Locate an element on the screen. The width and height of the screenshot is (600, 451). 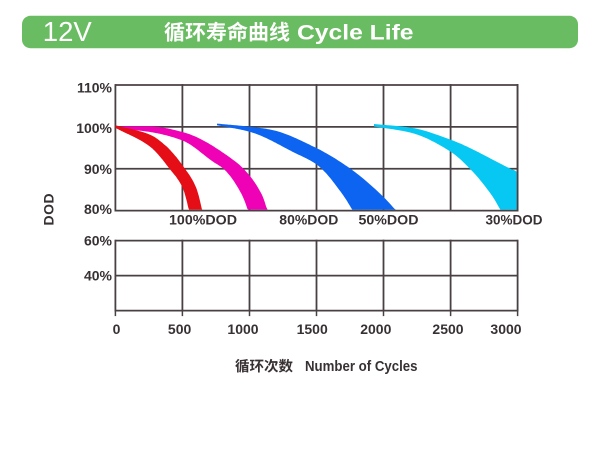
svg-text: DOD is located at coordinates (49, 209).